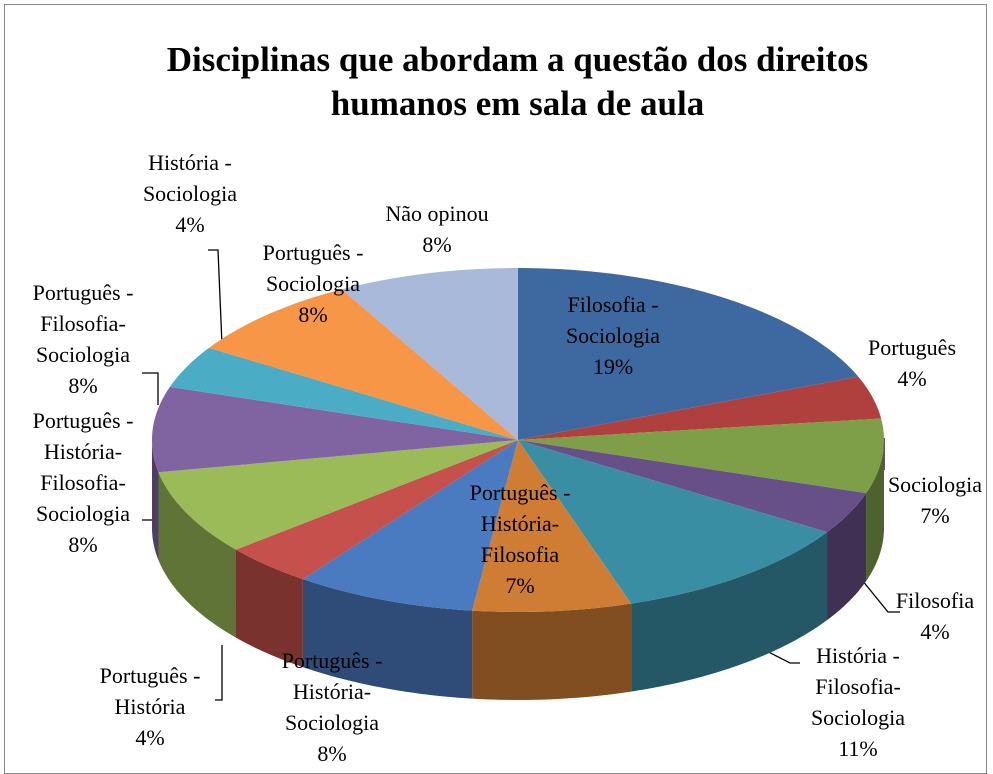  I want to click on label-line: Não opinou, so click(436, 213).